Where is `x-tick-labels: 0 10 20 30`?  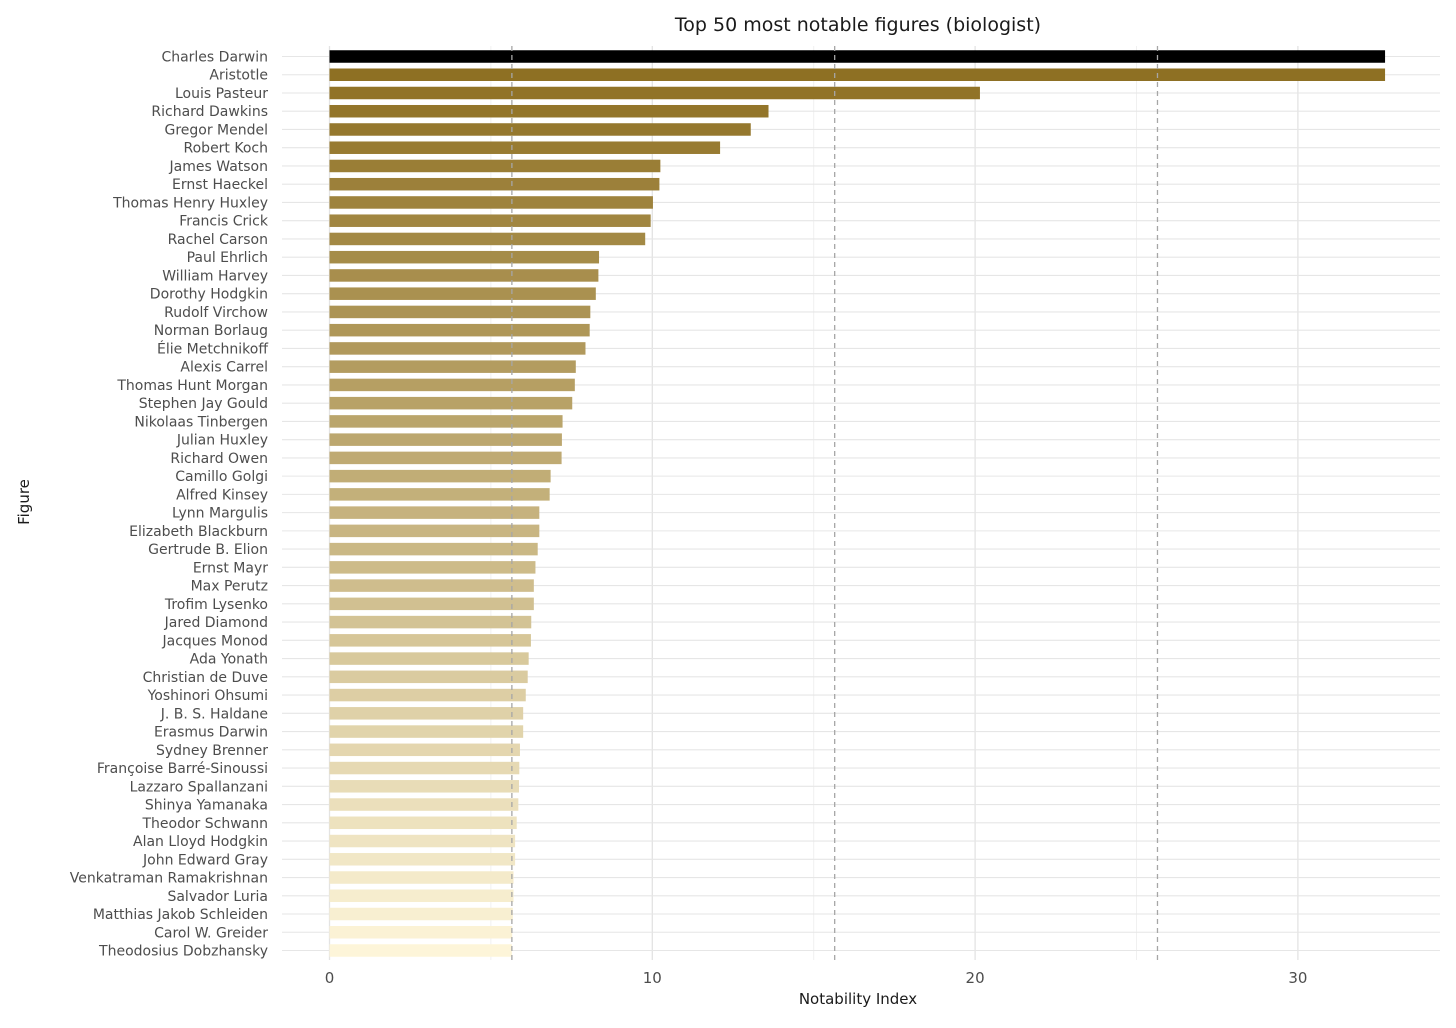 x-tick-labels: 0 10 20 30 is located at coordinates (816, 978).